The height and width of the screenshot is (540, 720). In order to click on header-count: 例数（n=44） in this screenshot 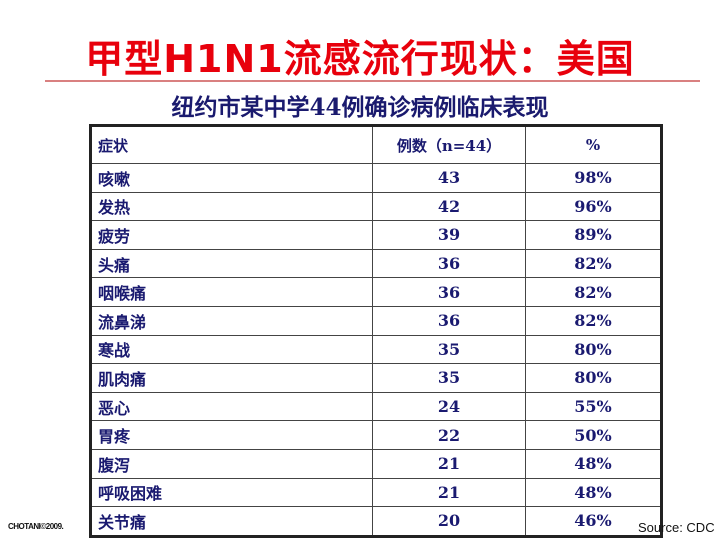, I will do `click(449, 144)`.